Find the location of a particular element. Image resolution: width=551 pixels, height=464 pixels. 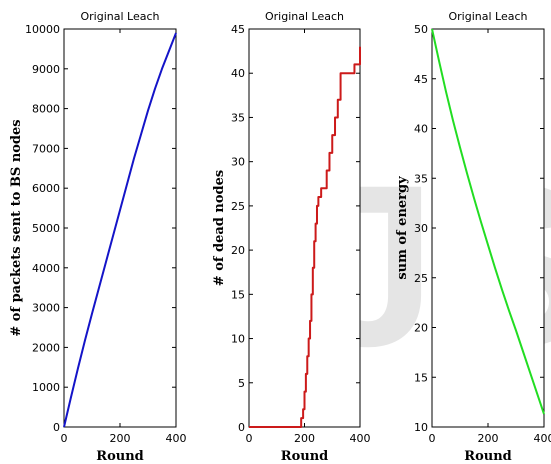

y-tick-label: 4000 is located at coordinates (46, 268).